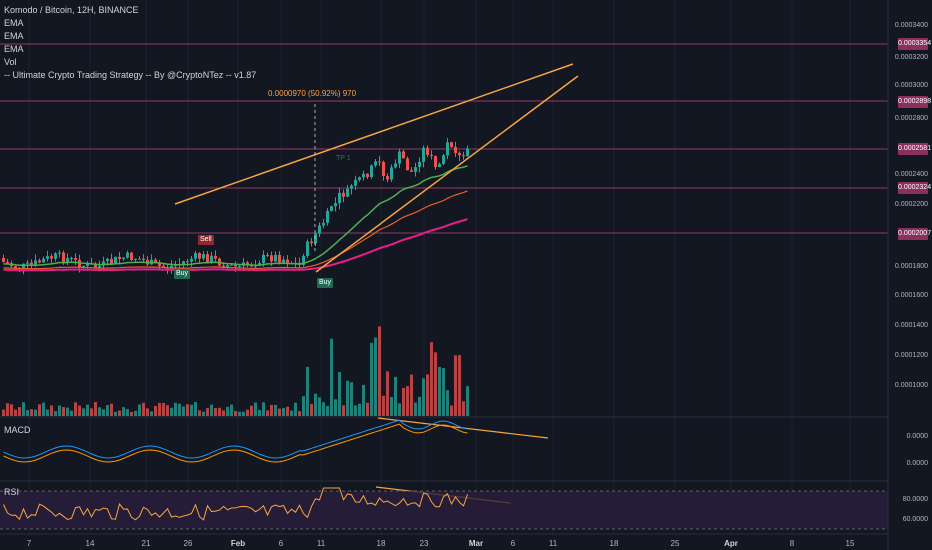 The height and width of the screenshot is (550, 932). Describe the element at coordinates (12, 492) in the screenshot. I see `rsi-label: RSI` at that location.